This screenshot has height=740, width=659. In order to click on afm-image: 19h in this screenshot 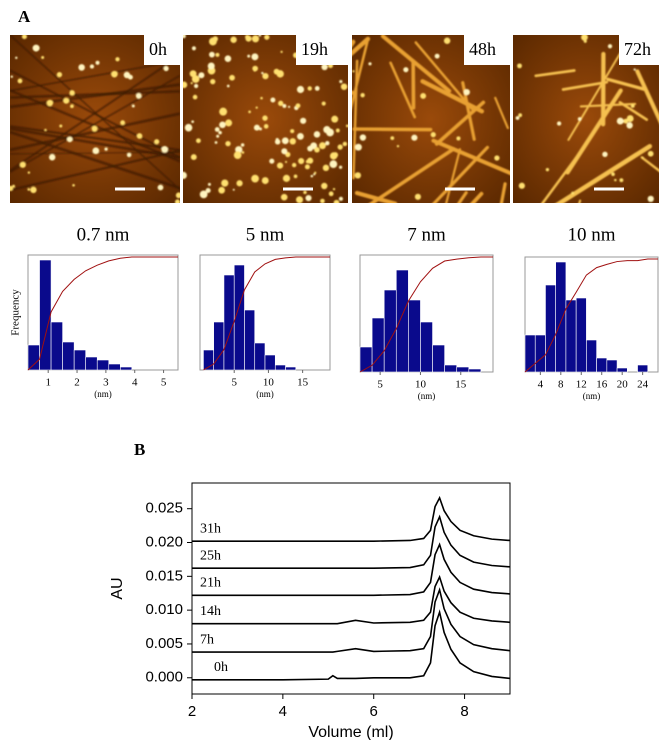, I will do `click(265, 119)`.